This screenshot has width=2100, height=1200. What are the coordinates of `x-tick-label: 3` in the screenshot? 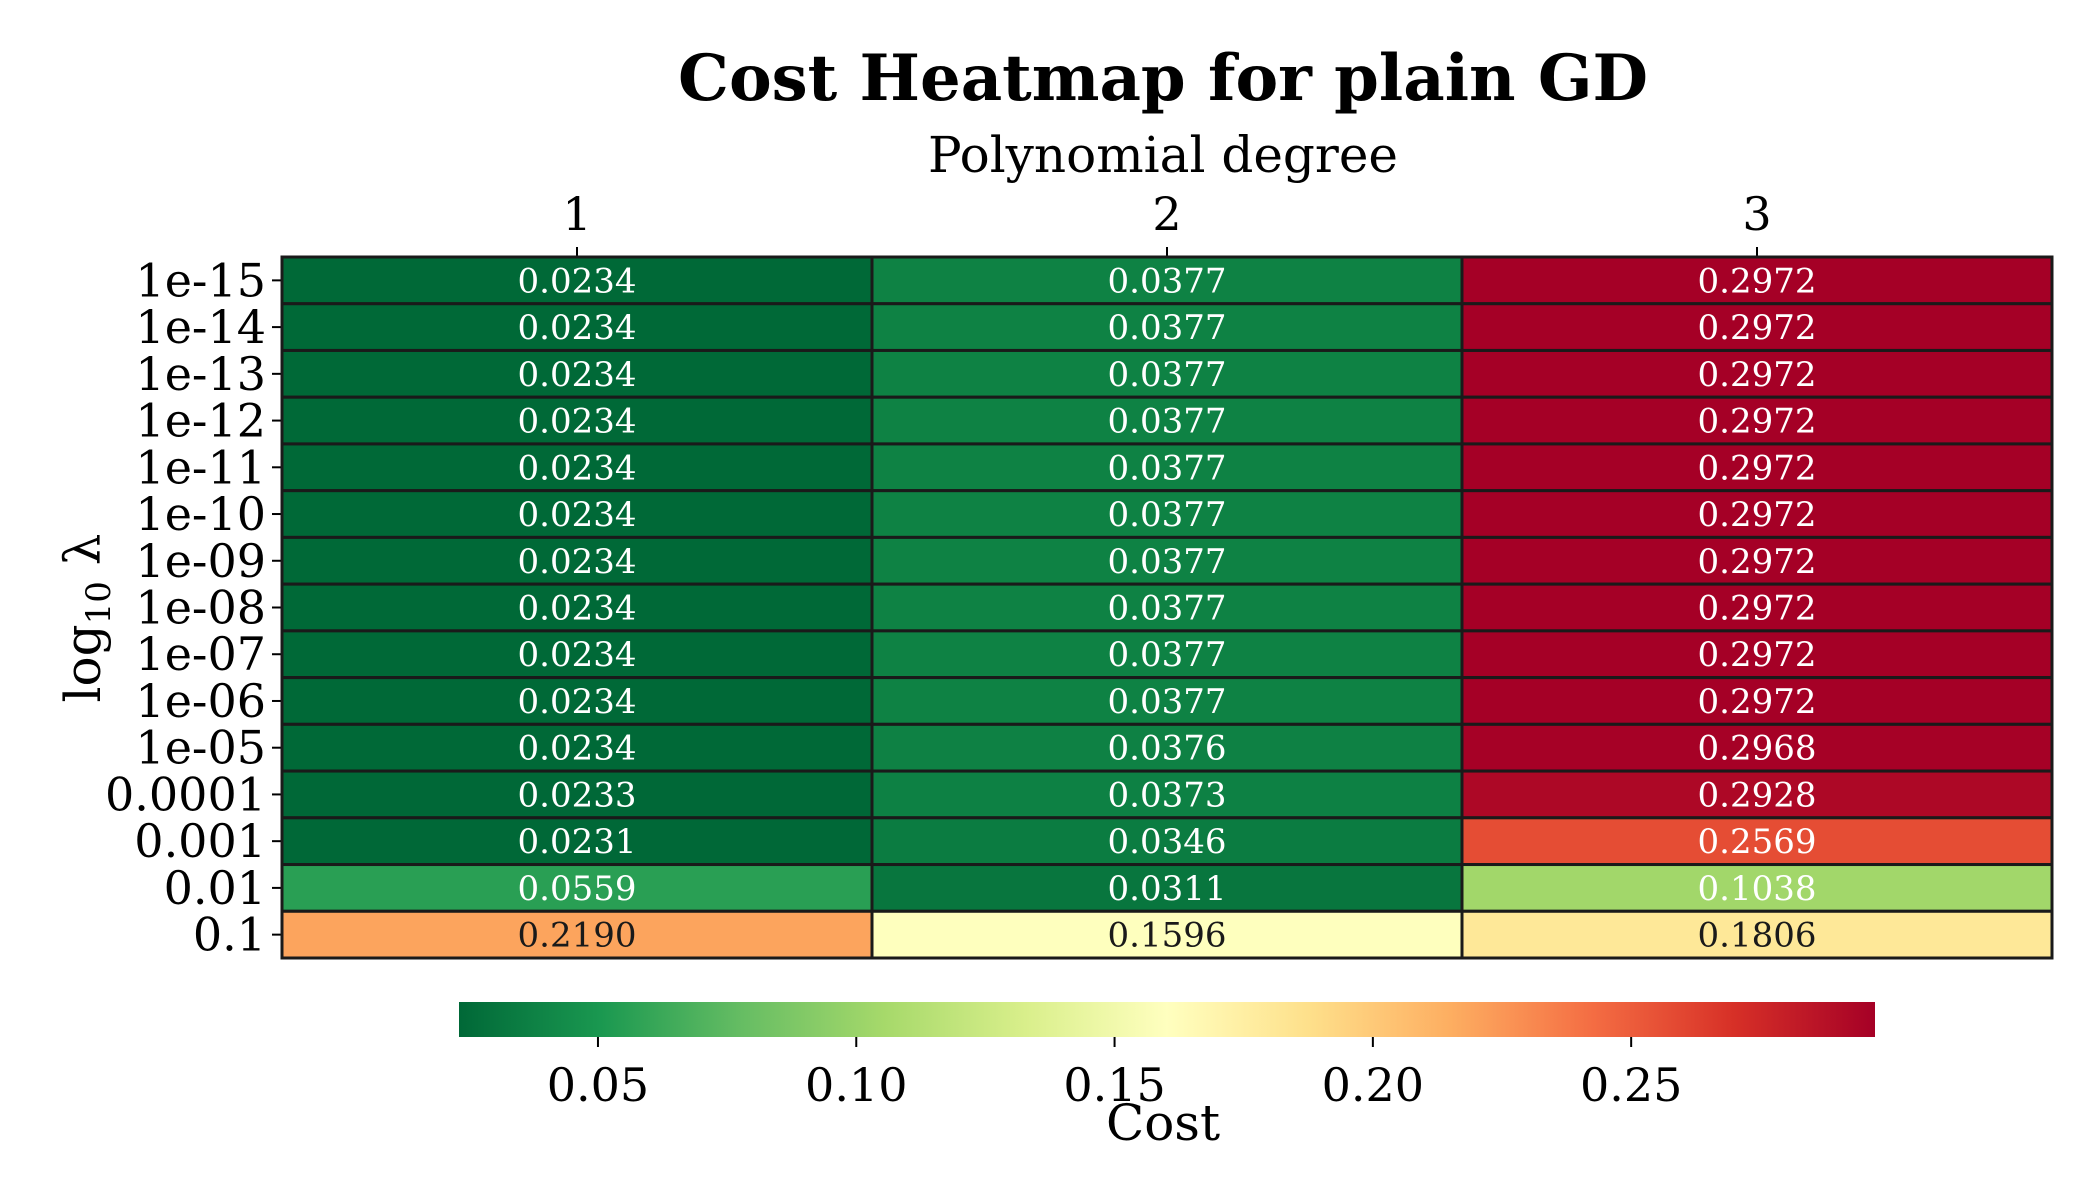 It's located at (1756, 214).